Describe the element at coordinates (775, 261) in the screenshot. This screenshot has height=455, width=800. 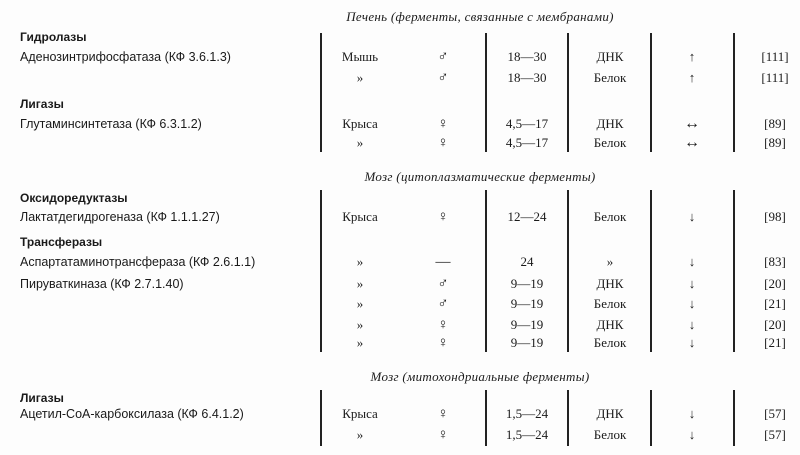
I see `reference-cell: [83]` at that location.